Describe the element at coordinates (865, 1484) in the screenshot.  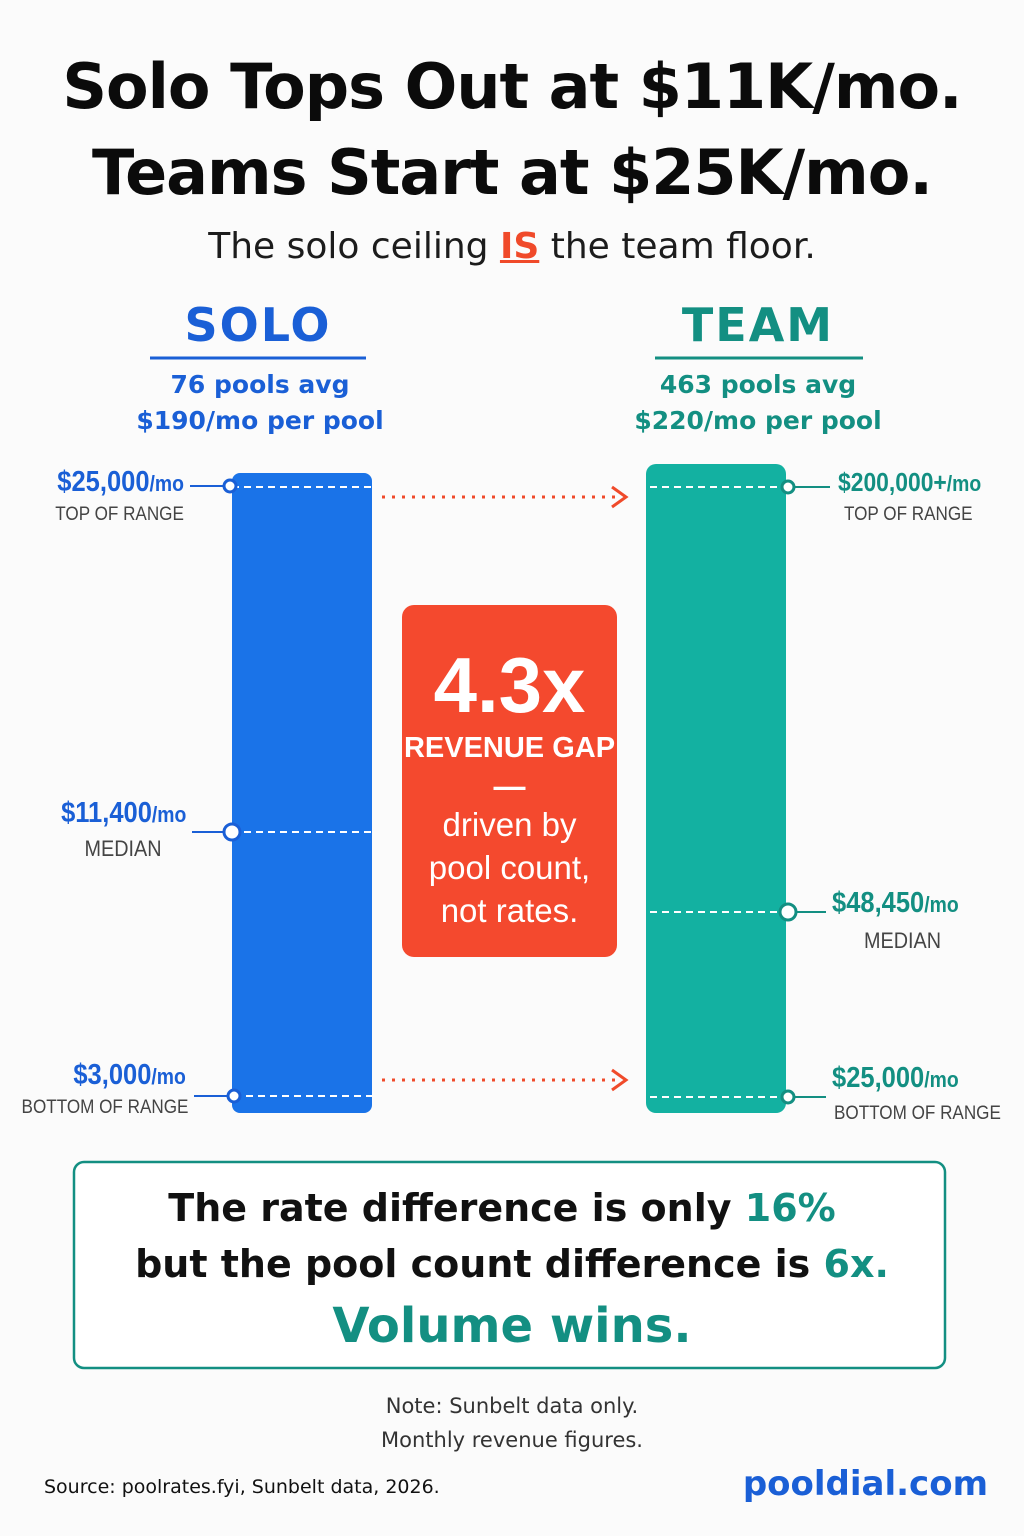
I see `brand: pooldial.com` at that location.